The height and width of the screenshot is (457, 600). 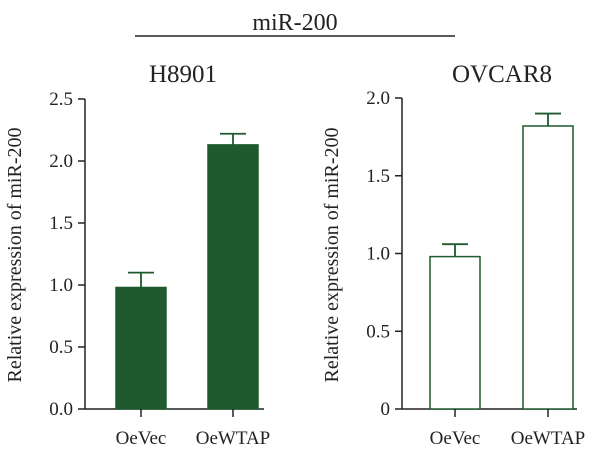 I want to click on y-tick-label: 0.0, so click(x=61, y=409).